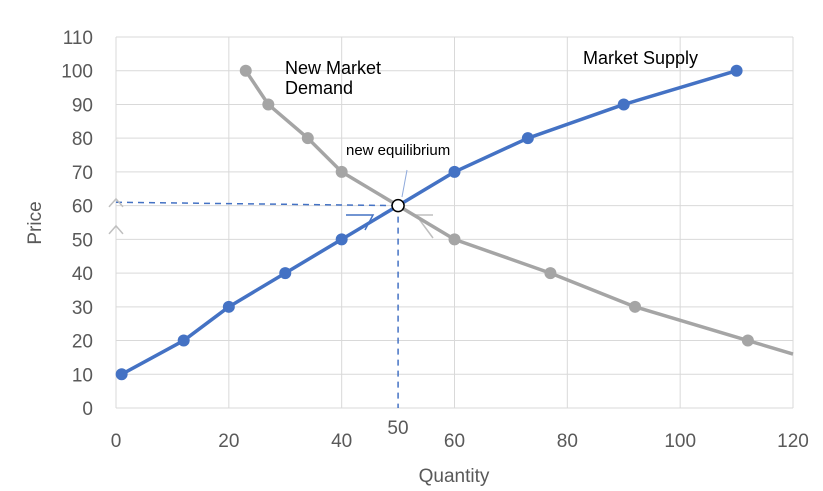 This screenshot has height=491, width=823. What do you see at coordinates (454, 476) in the screenshot?
I see `x-axis-title: Quantity` at bounding box center [454, 476].